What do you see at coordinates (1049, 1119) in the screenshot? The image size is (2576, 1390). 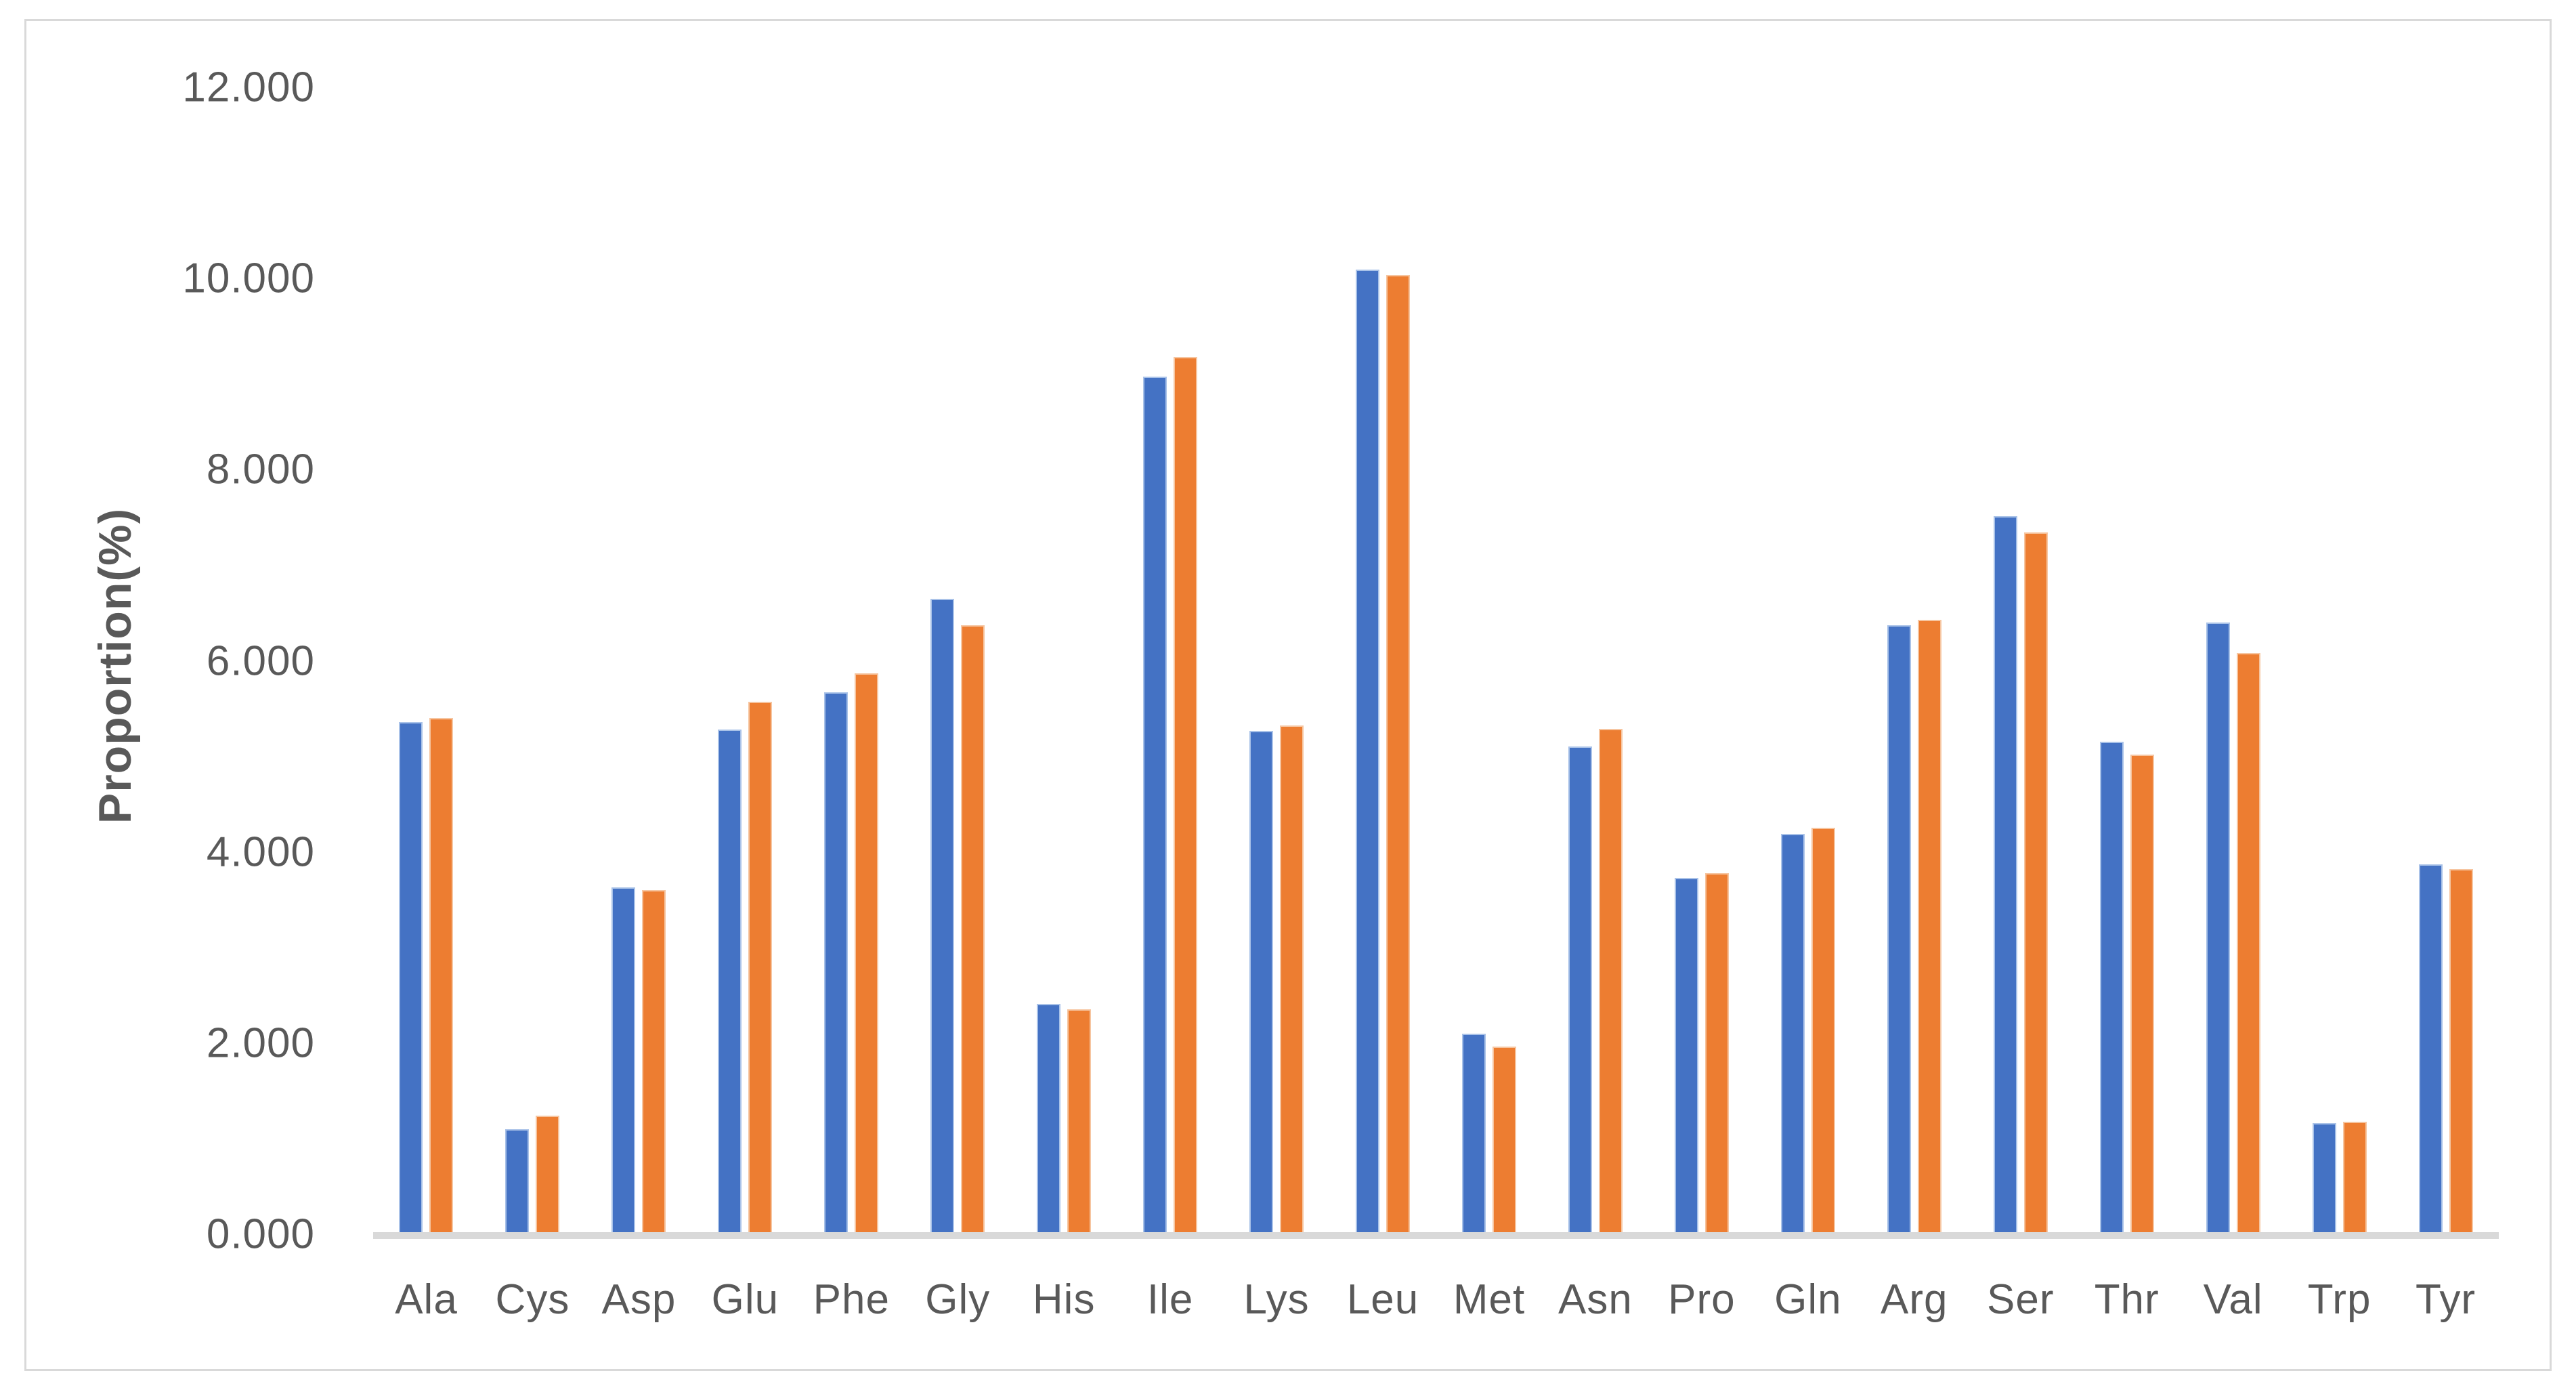 I see `bar-series1-his` at bounding box center [1049, 1119].